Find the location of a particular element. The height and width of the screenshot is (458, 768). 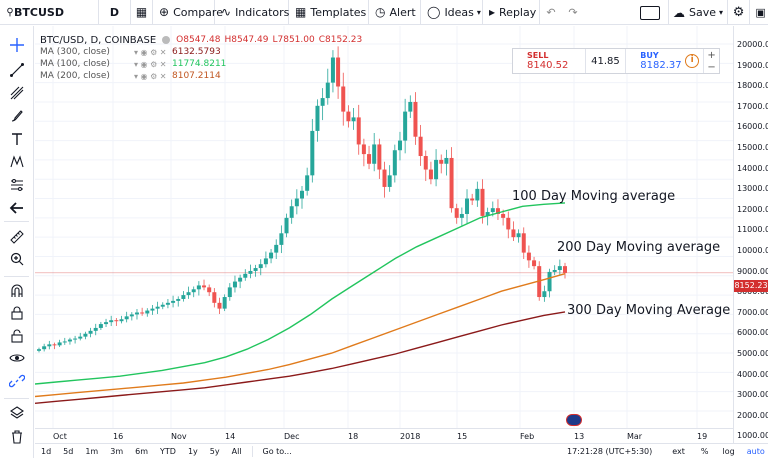

redo-button: ↷ is located at coordinates (573, 12).